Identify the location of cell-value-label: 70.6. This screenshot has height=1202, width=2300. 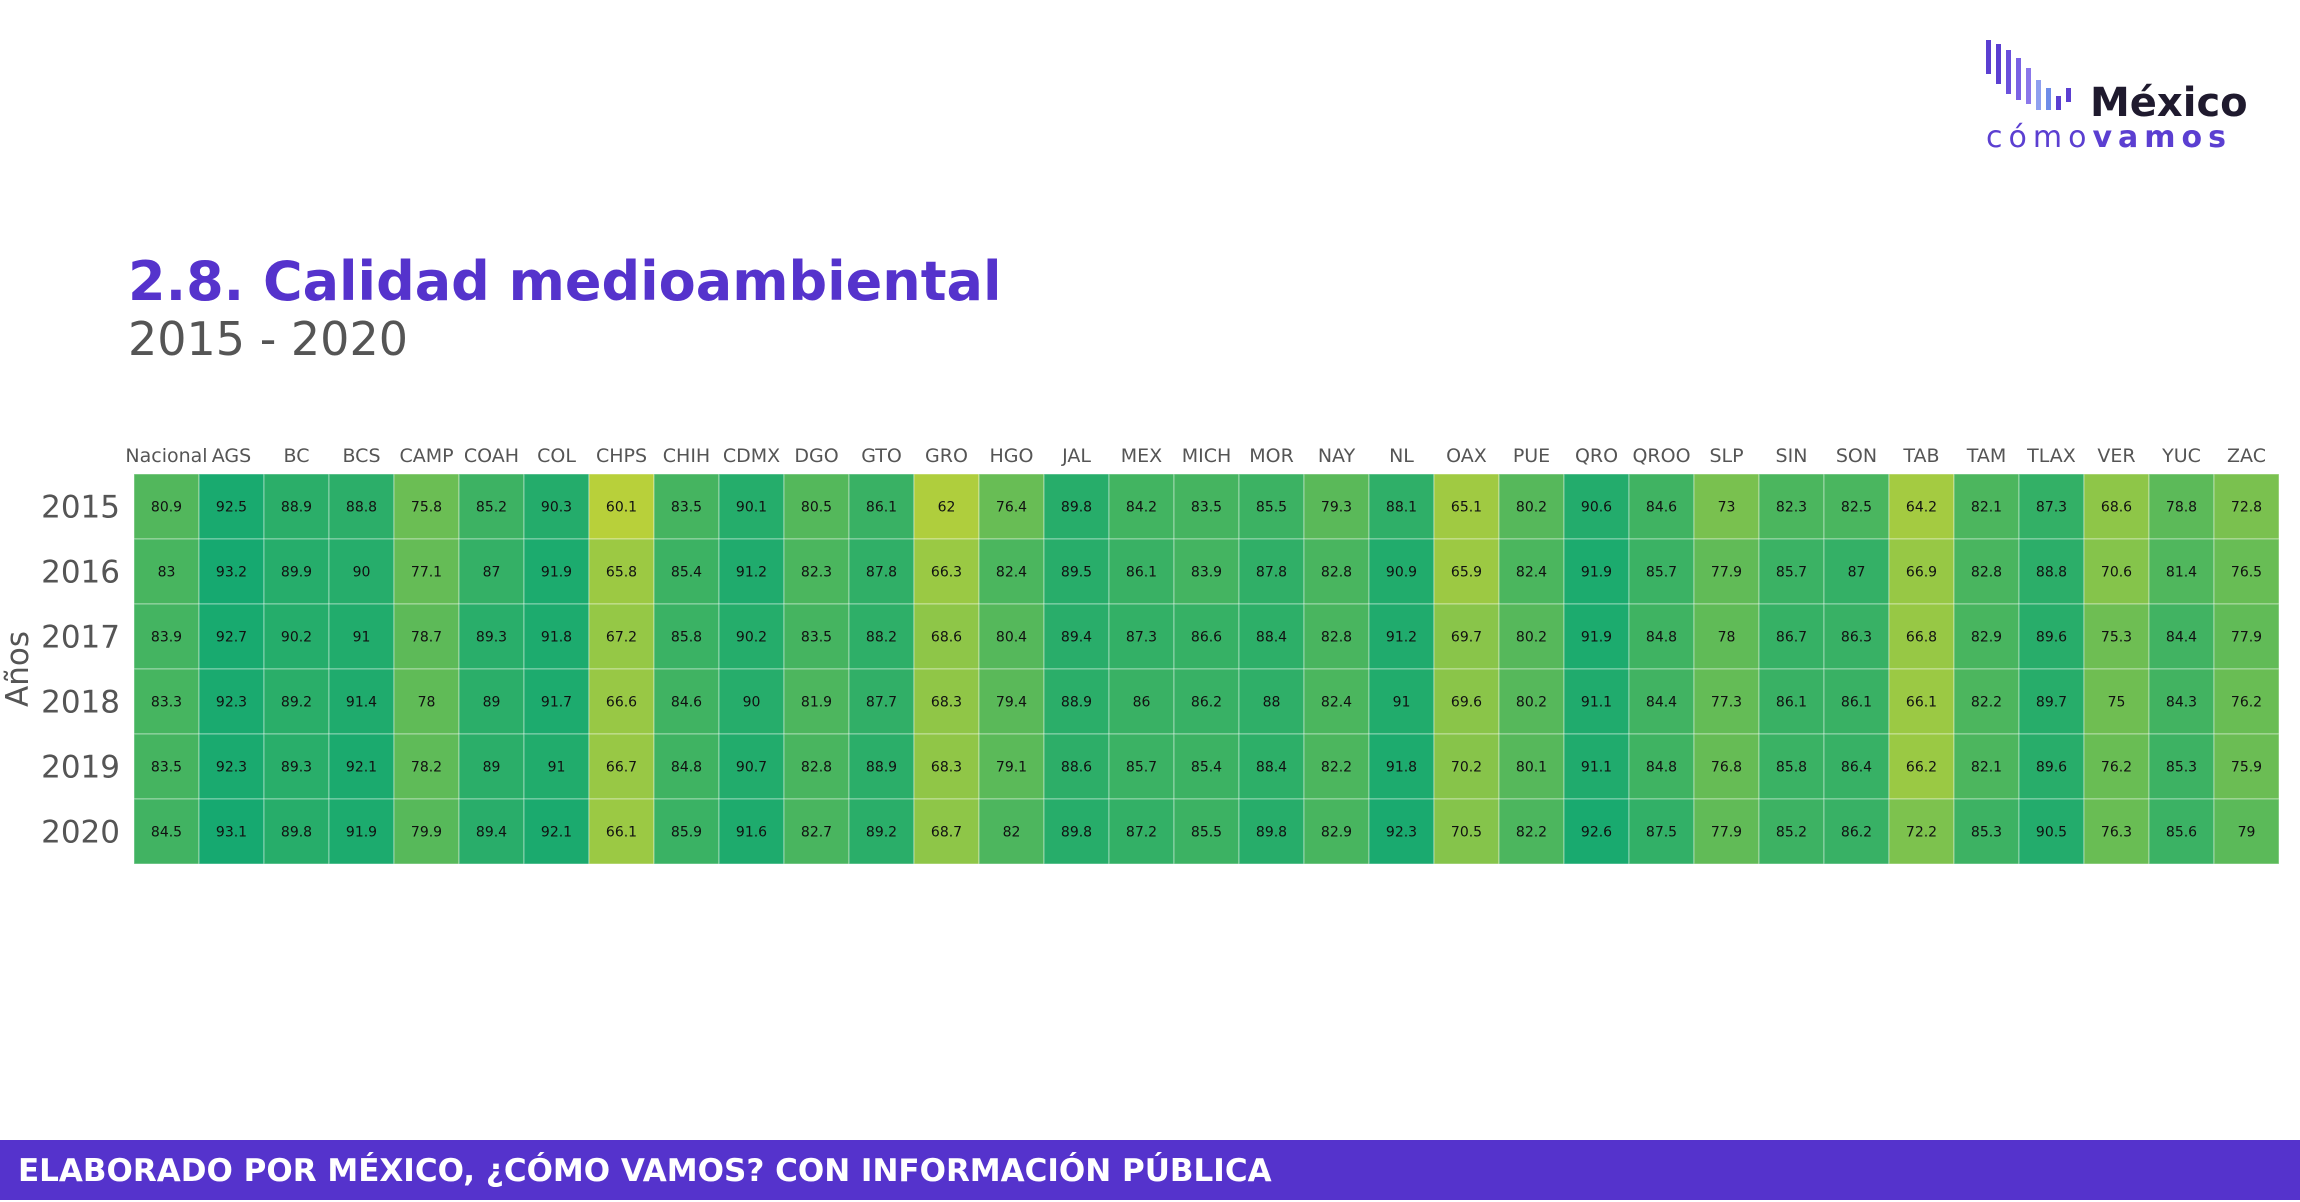
(2116, 573).